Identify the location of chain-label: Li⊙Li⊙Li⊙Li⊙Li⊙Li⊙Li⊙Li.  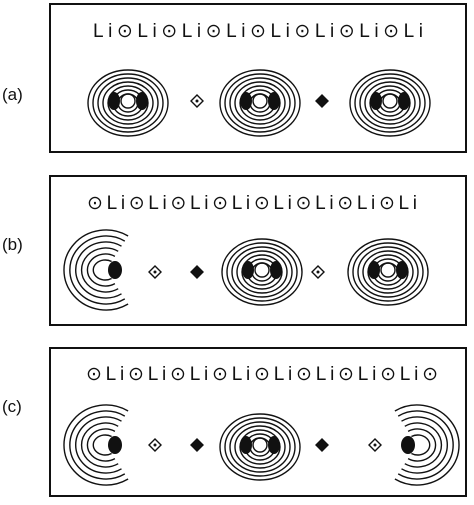
(258, 31).